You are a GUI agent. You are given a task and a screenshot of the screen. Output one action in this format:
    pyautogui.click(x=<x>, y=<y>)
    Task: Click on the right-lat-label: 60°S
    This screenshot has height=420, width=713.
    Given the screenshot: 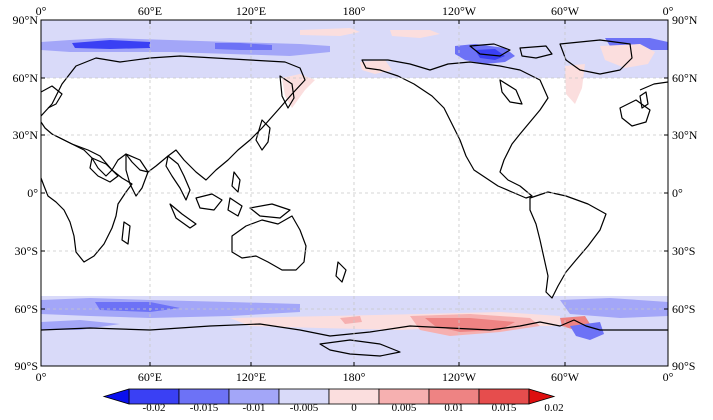 What is the action you would take?
    pyautogui.click(x=683, y=309)
    